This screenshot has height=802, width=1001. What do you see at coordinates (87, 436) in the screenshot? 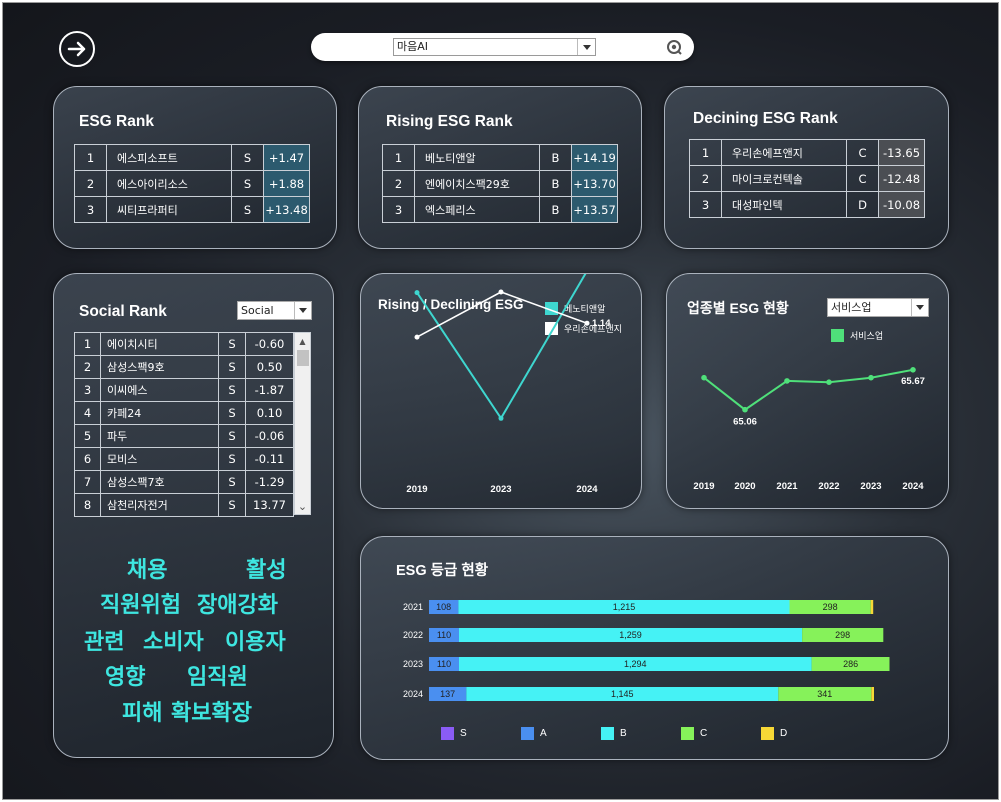
I see `rank-cell: 5` at bounding box center [87, 436].